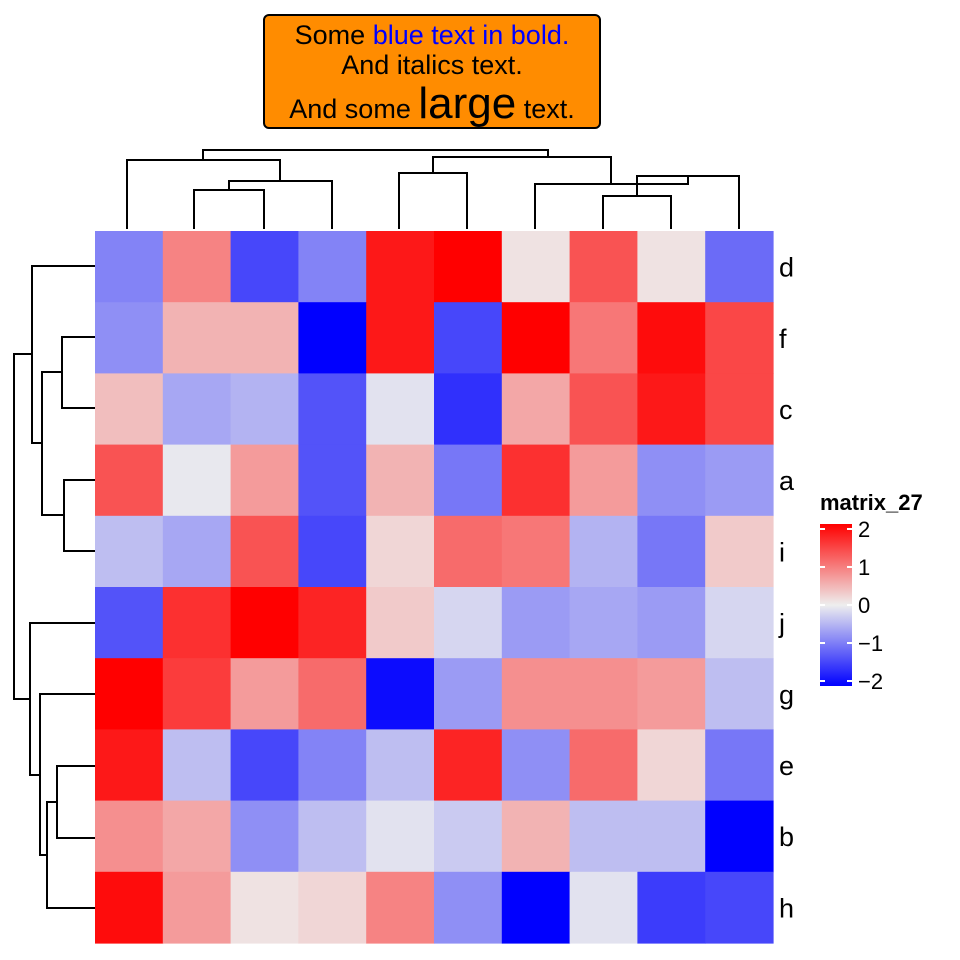  Describe the element at coordinates (864, 605) in the screenshot. I see `legend-tick-label: 0` at that location.